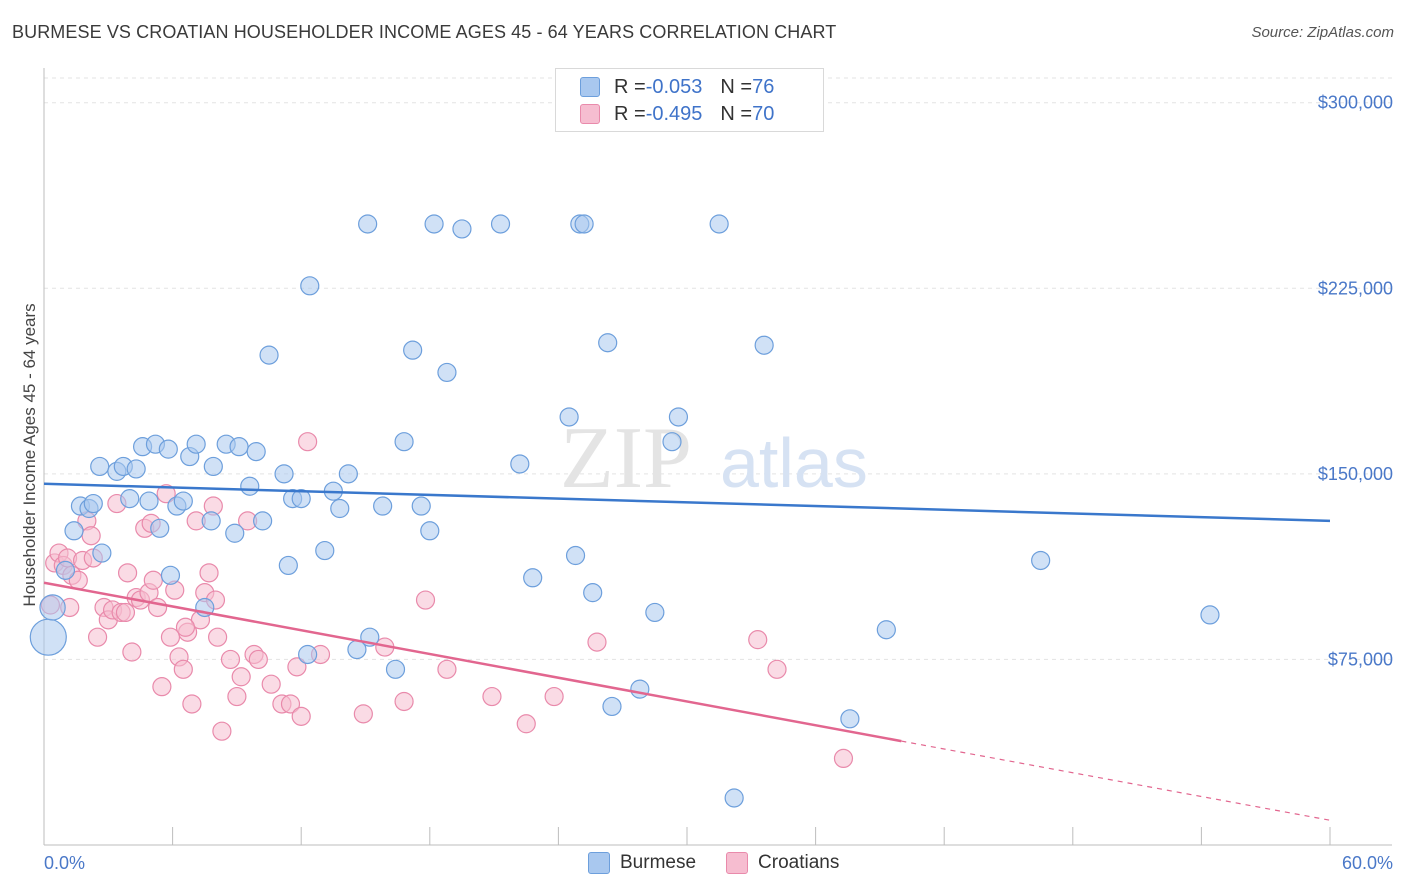 This screenshot has width=1406, height=892. I want to click on croatians-legend-label: Croatians, so click(799, 862).